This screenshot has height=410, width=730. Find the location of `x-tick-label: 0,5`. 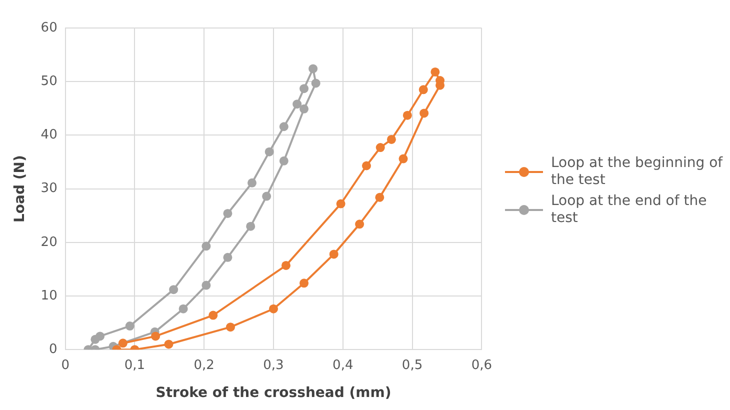

x-tick-label: 0,5 is located at coordinates (412, 365).